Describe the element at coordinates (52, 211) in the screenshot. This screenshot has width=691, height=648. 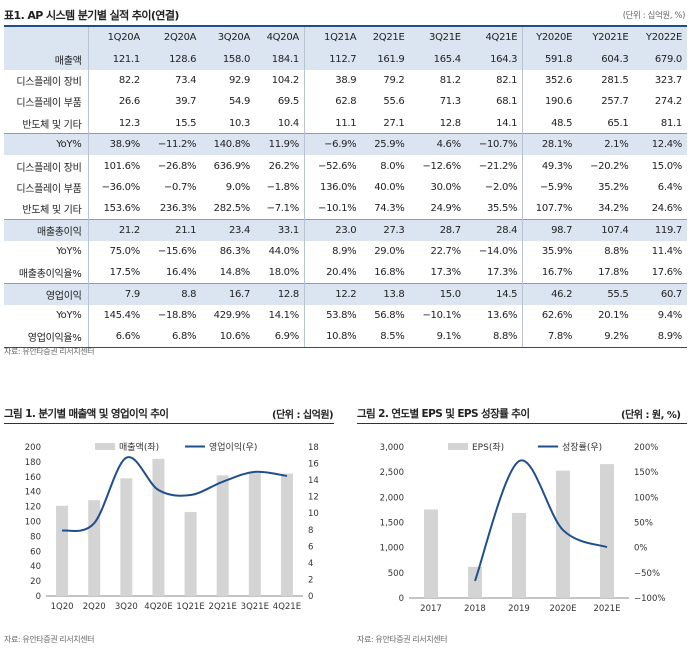
I see `row-label: 반도체 및 기타` at that location.